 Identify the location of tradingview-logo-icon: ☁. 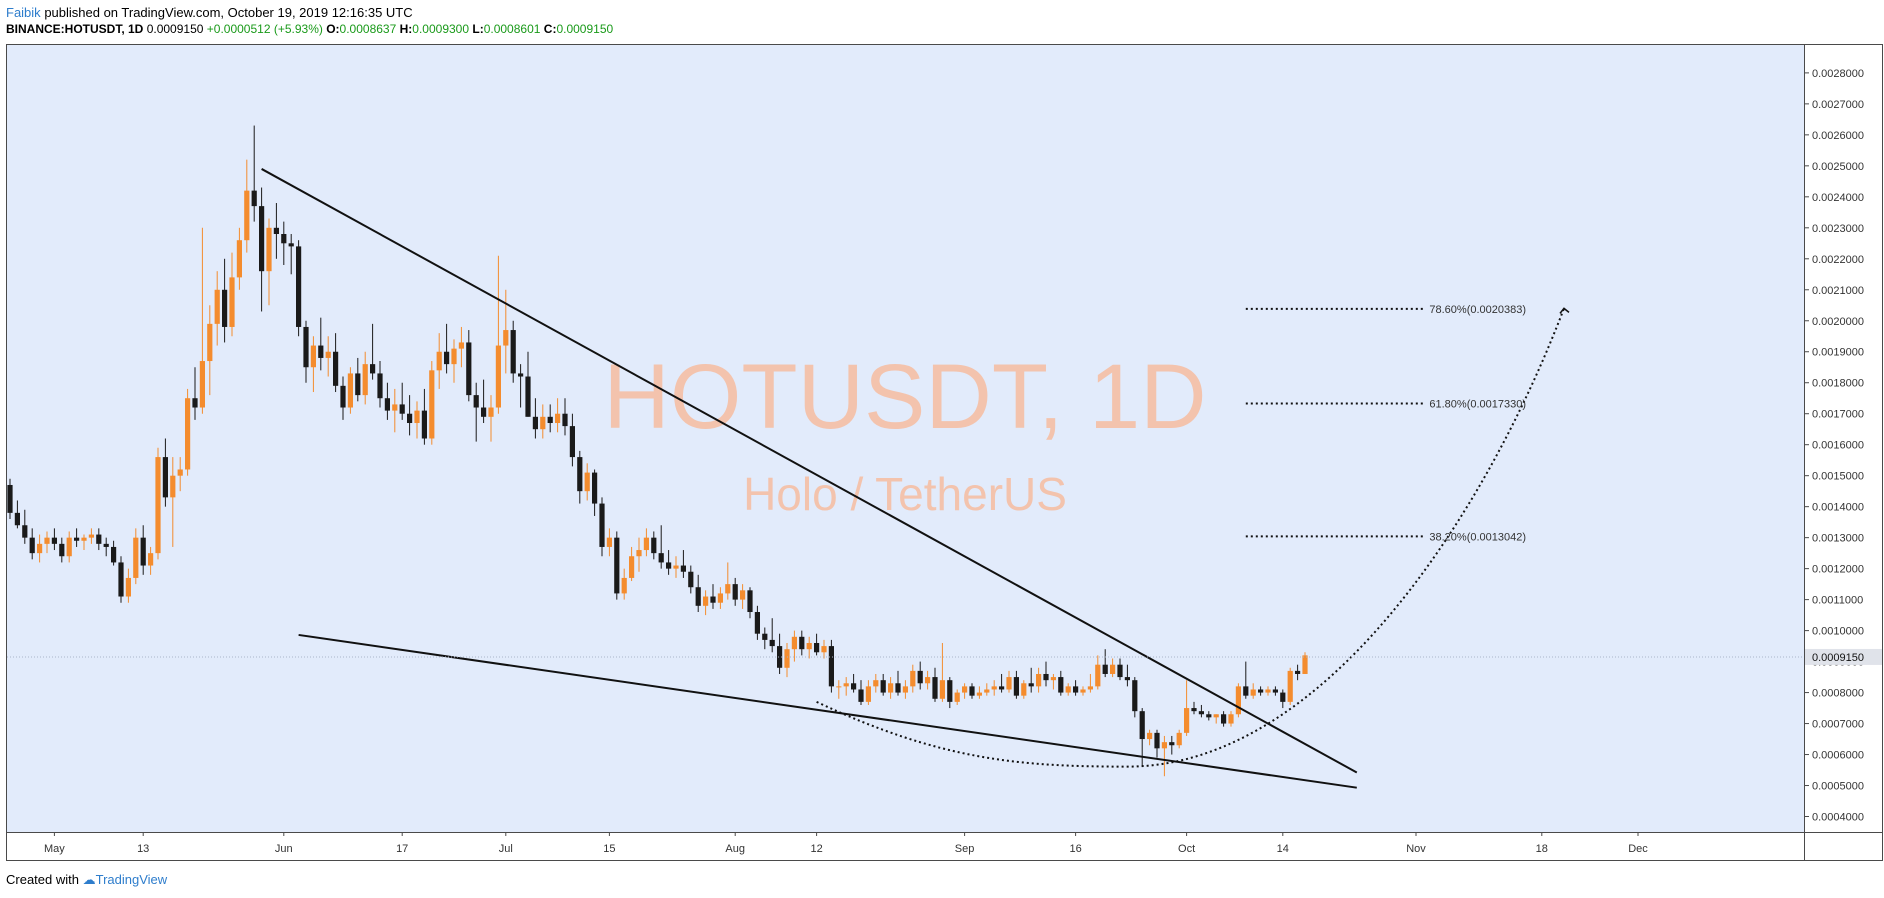
(89, 879).